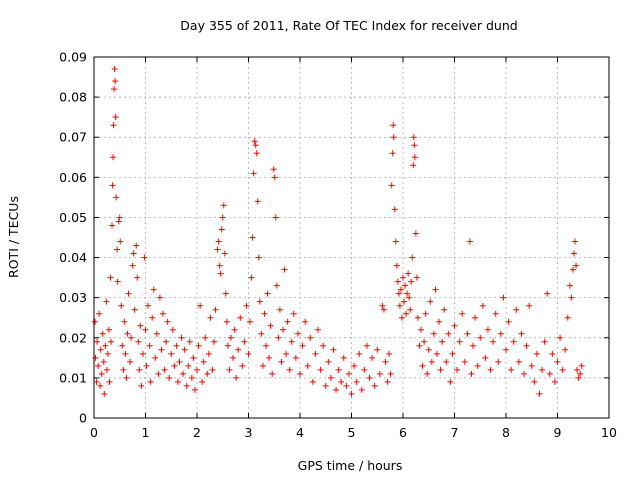 The width and height of the screenshot is (640, 480). I want to click on x-axis-label: GPS time / hours, so click(350, 465).